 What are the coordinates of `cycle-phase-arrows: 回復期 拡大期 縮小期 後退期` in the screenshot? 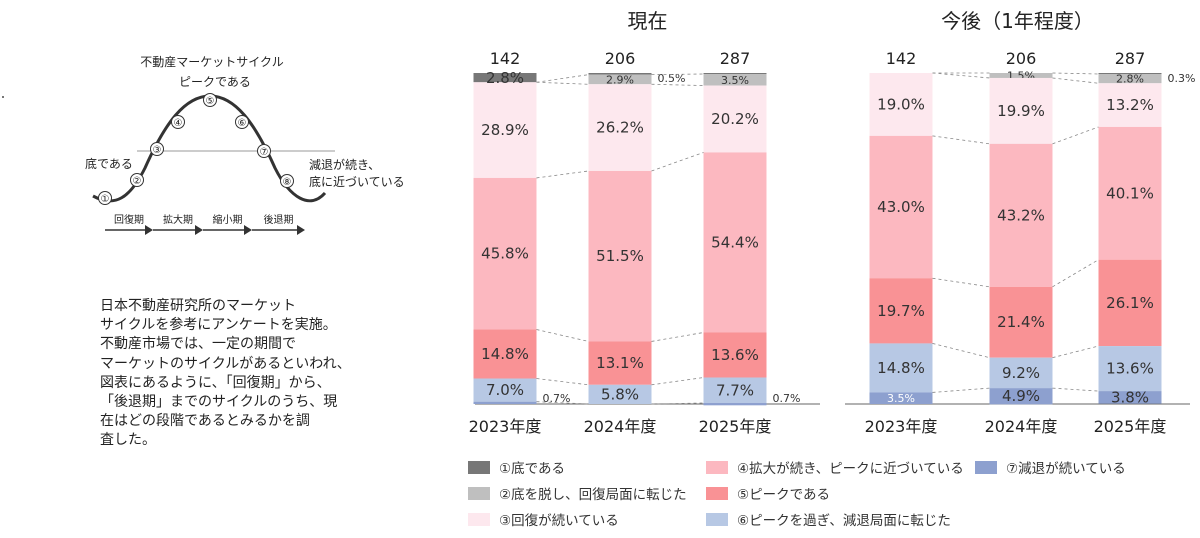 It's located at (205, 224).